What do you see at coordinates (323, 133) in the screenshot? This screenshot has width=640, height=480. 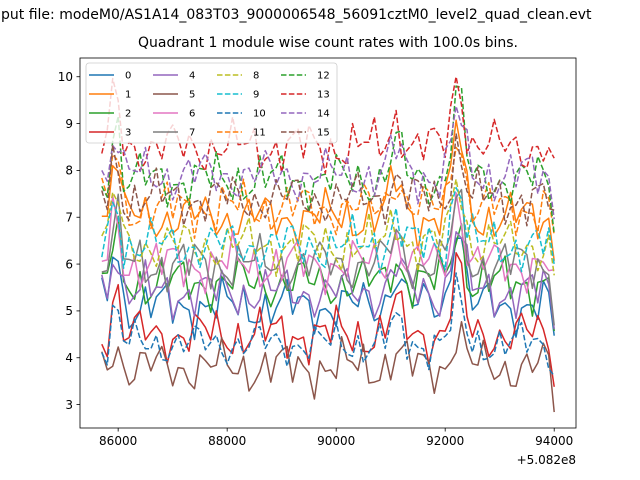 I see `legend-label-15: 15` at bounding box center [323, 133].